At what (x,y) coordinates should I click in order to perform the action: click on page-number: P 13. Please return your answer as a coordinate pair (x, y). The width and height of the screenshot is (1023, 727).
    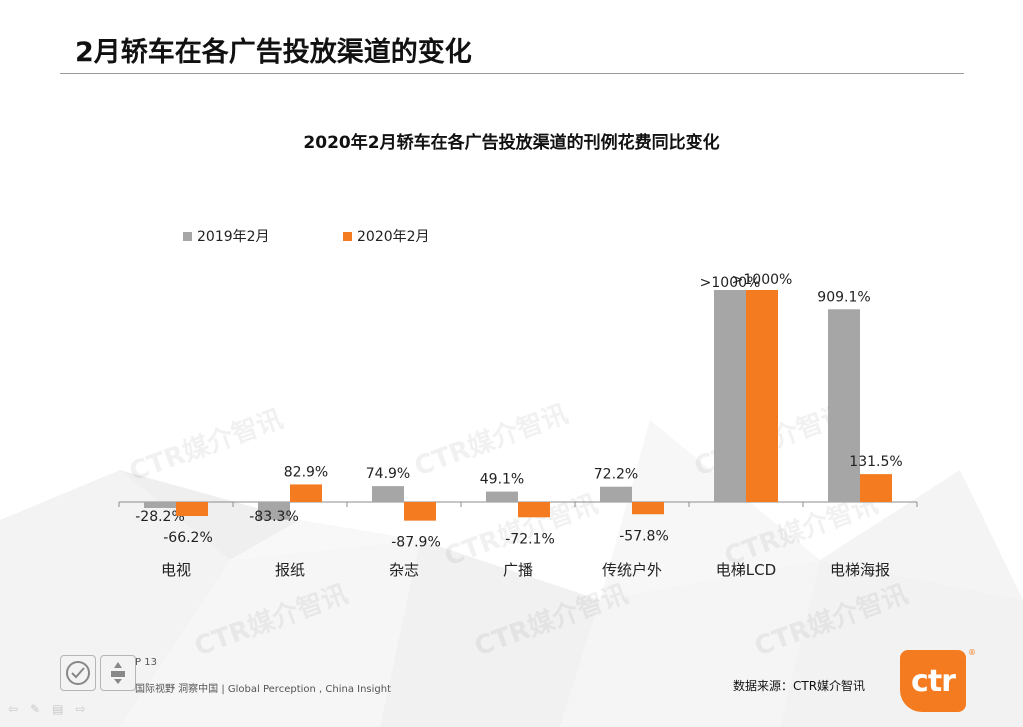
    Looking at the image, I should click on (146, 662).